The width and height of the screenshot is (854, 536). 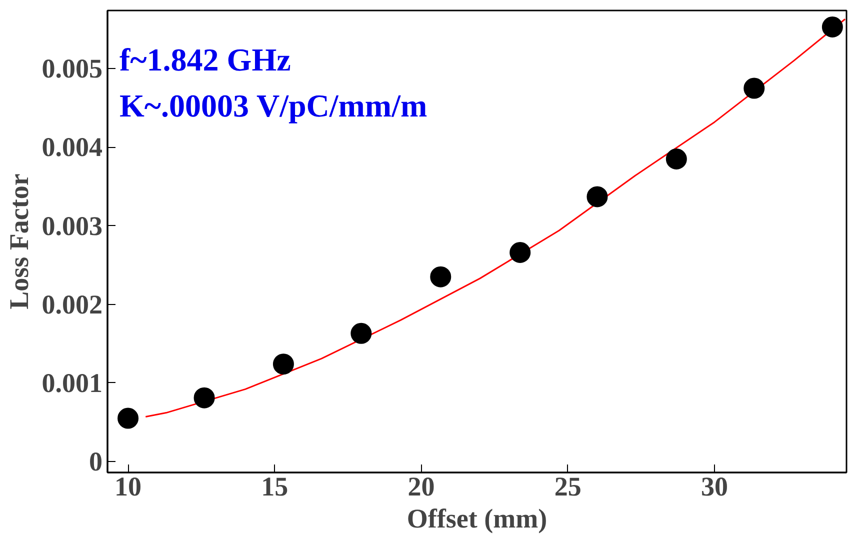 I want to click on x-tick-label: 15, so click(x=274, y=487).